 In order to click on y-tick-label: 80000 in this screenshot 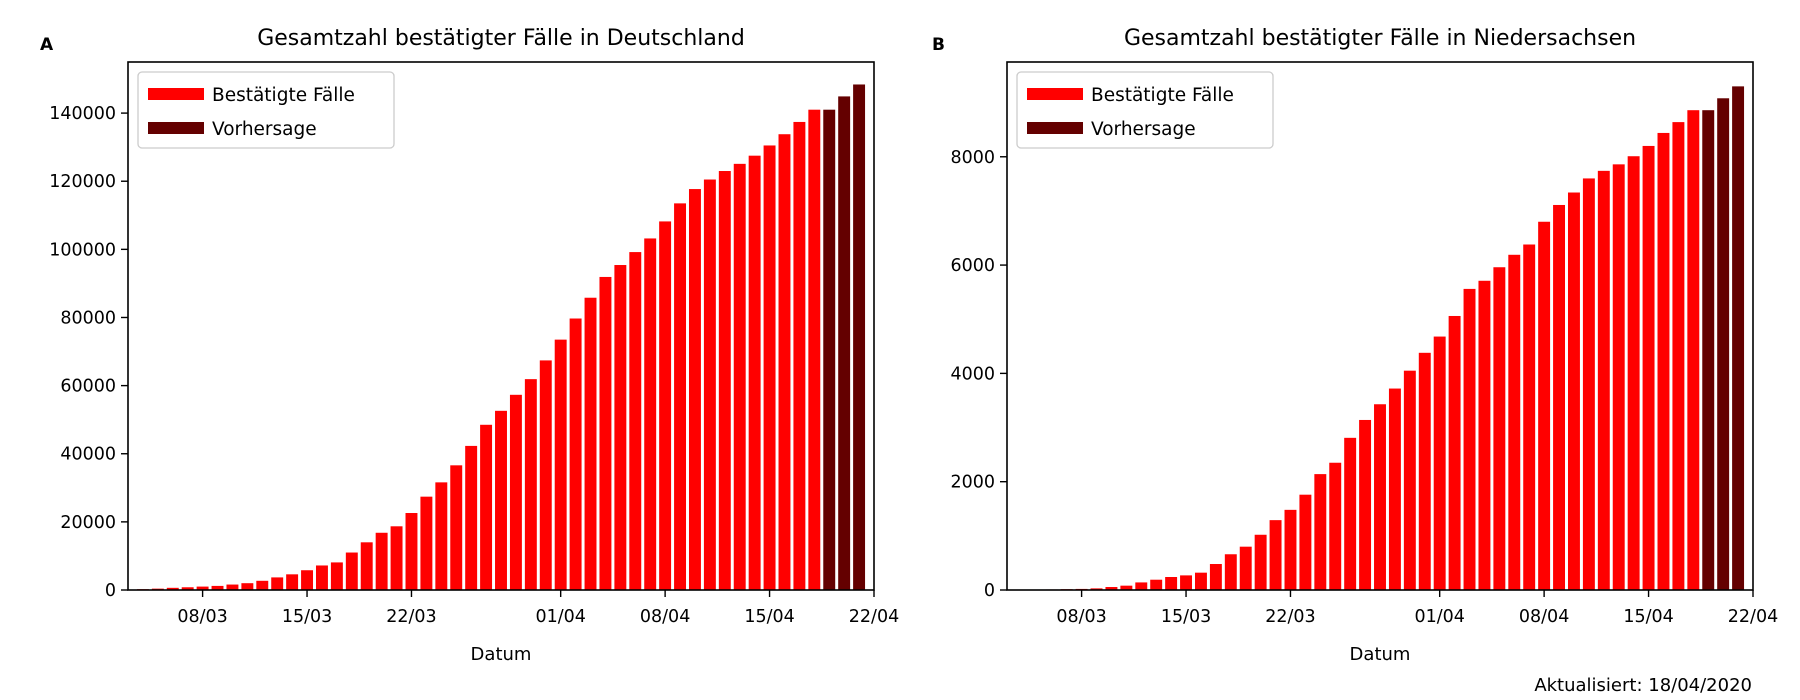, I will do `click(88, 318)`.